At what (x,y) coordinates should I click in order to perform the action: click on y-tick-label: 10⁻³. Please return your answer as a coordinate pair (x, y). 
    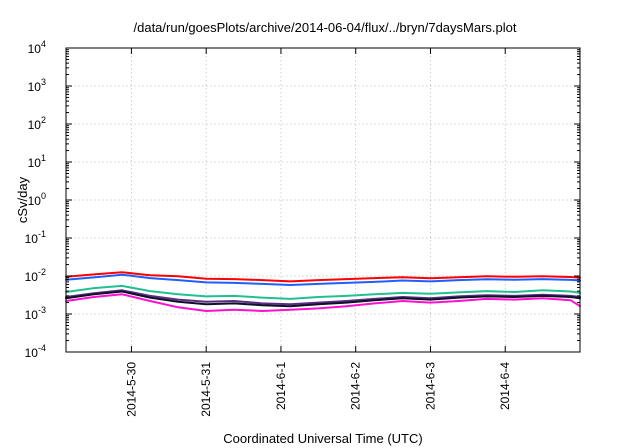
    Looking at the image, I should click on (35, 313).